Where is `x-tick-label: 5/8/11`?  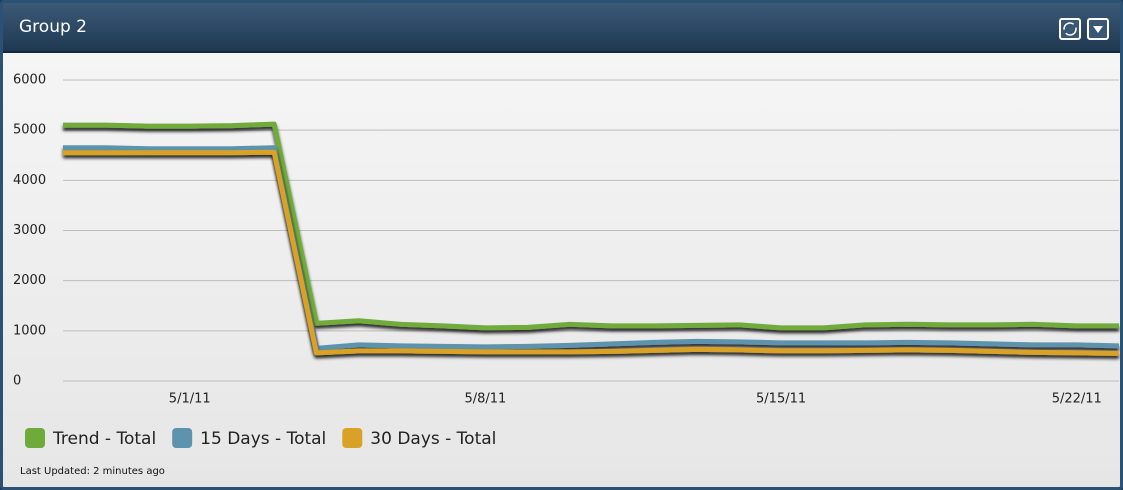
x-tick-label: 5/8/11 is located at coordinates (485, 399).